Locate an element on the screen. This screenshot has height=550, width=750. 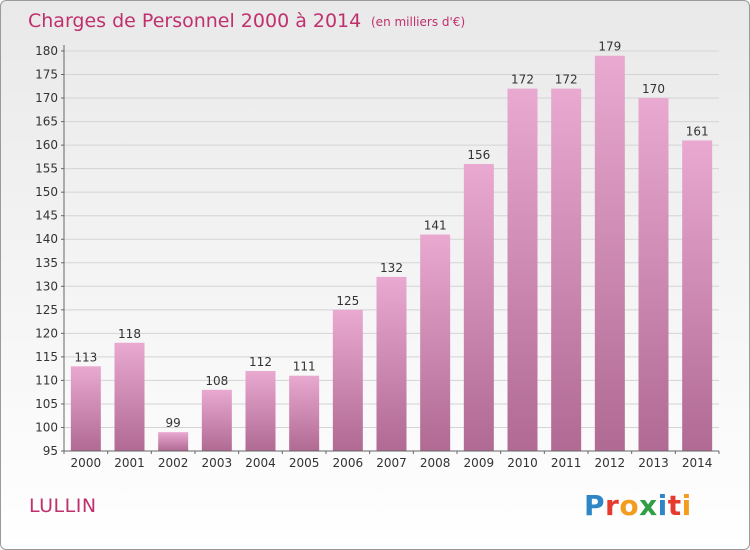
bar-value-label: 112 is located at coordinates (260, 362).